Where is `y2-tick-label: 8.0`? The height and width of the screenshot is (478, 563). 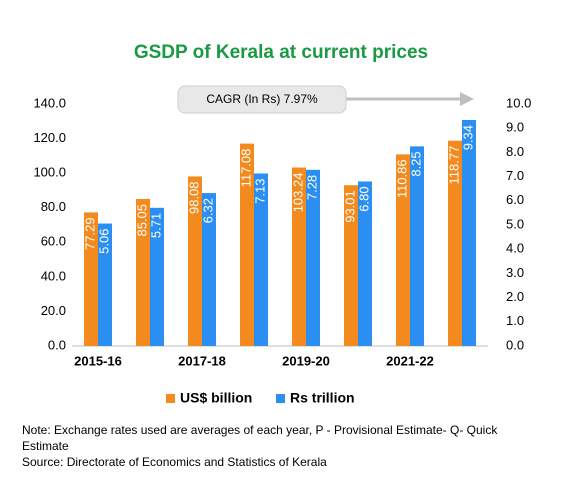 y2-tick-label: 8.0 is located at coordinates (515, 151).